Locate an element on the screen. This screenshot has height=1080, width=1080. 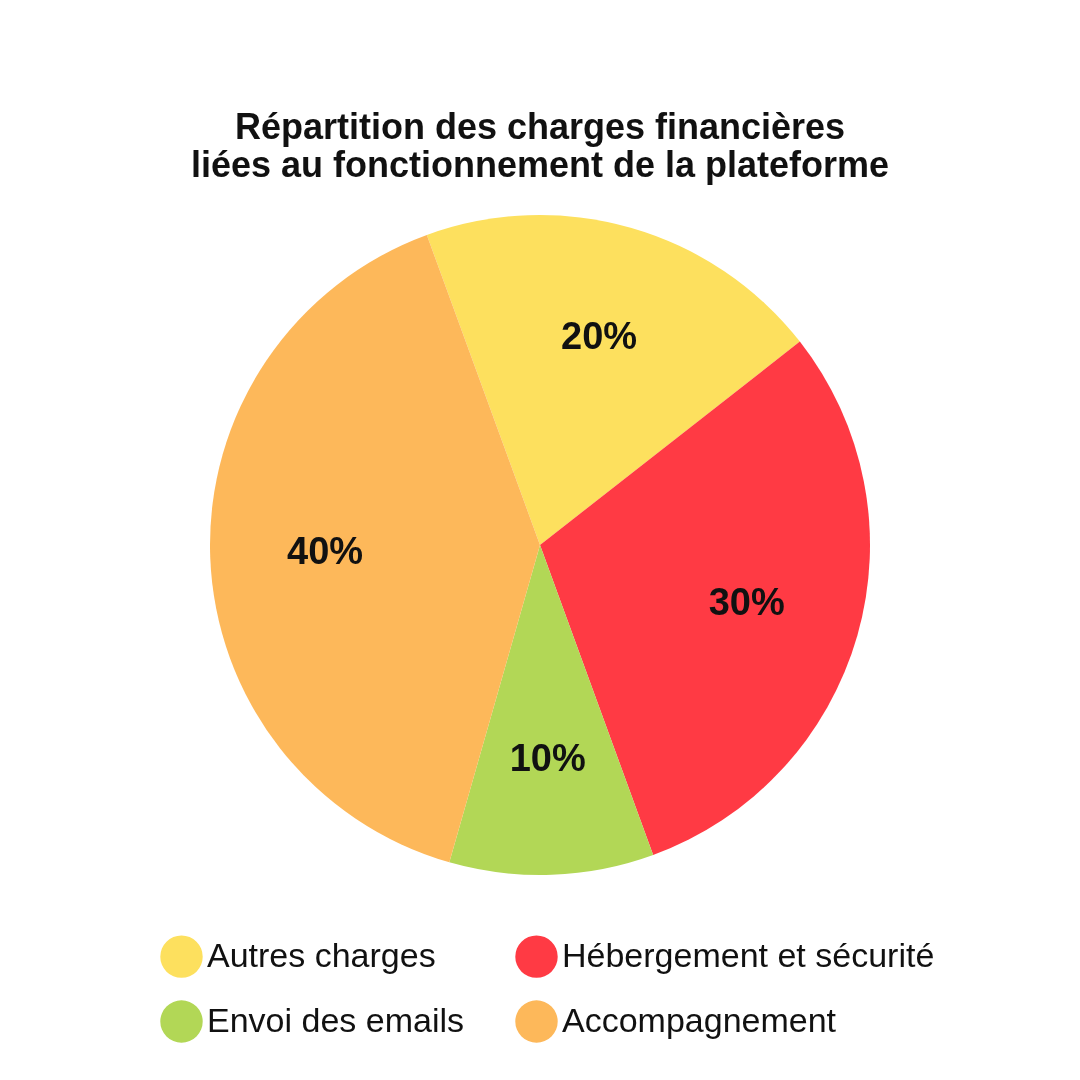
data-label: 10% is located at coordinates (547, 757).